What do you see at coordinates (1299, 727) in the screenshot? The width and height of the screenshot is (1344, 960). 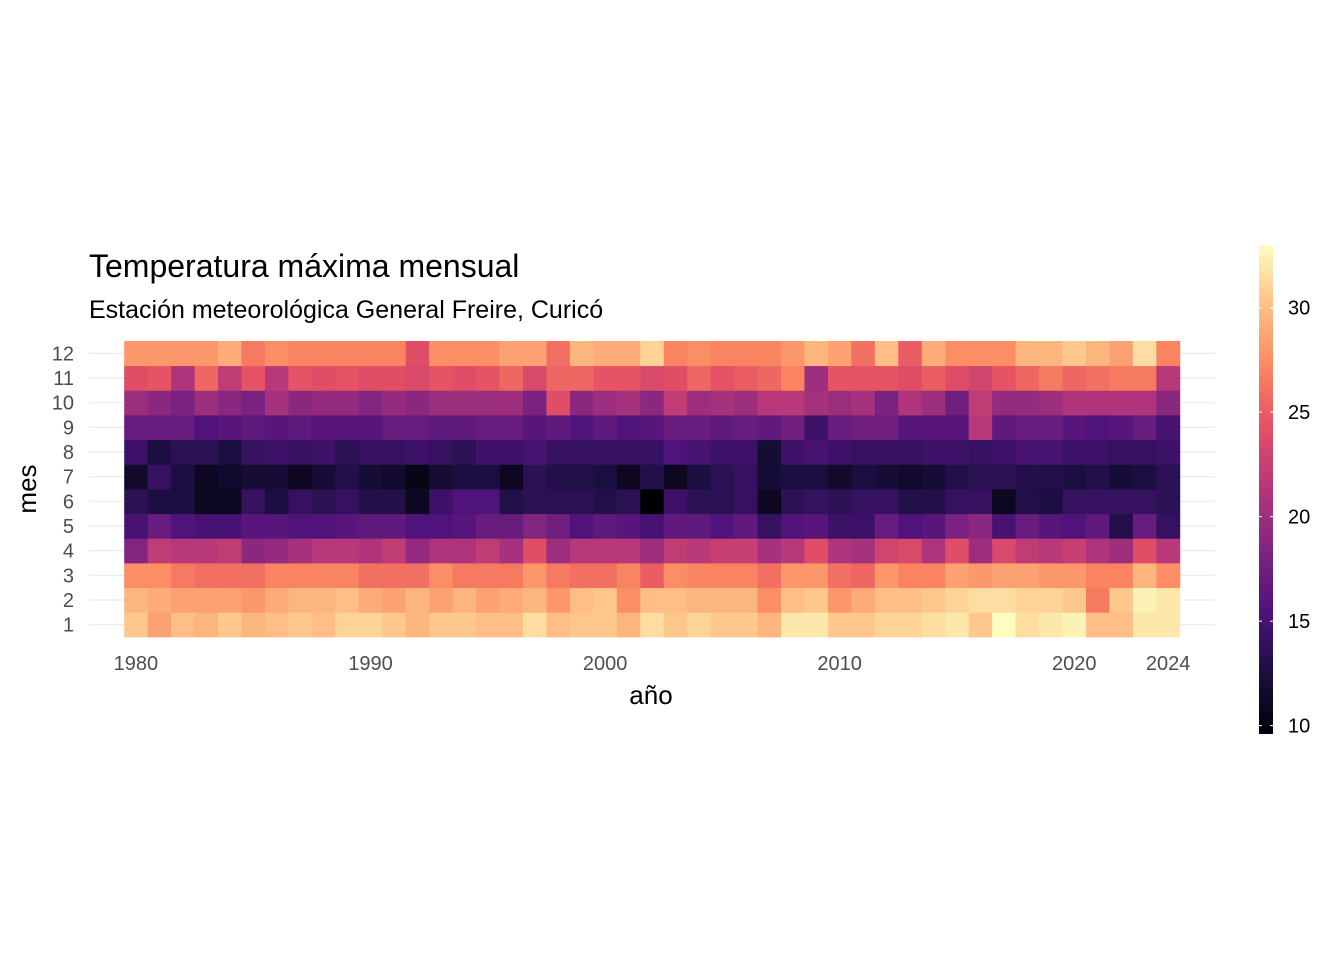 I see `legend-tick-label: 10` at bounding box center [1299, 727].